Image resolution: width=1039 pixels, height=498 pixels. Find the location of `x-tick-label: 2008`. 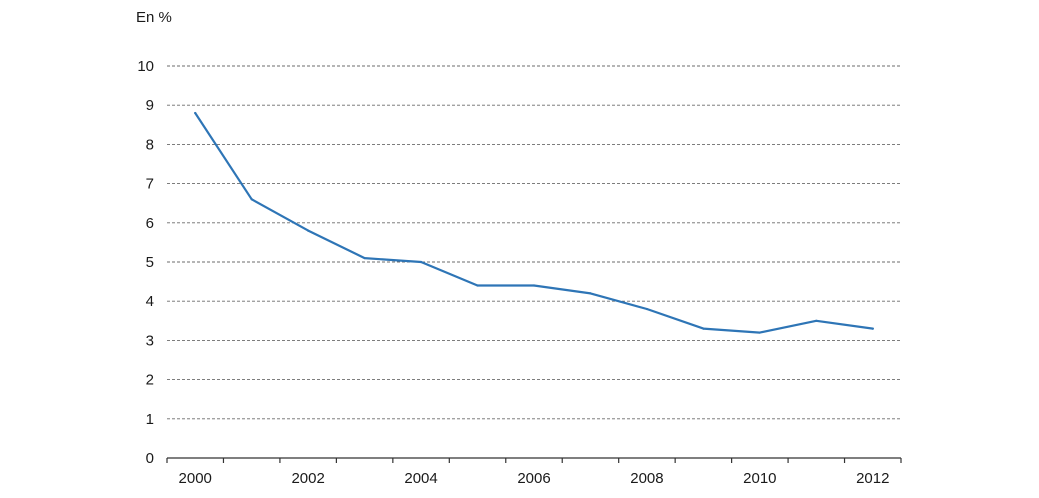

x-tick-label: 2008 is located at coordinates (646, 478).